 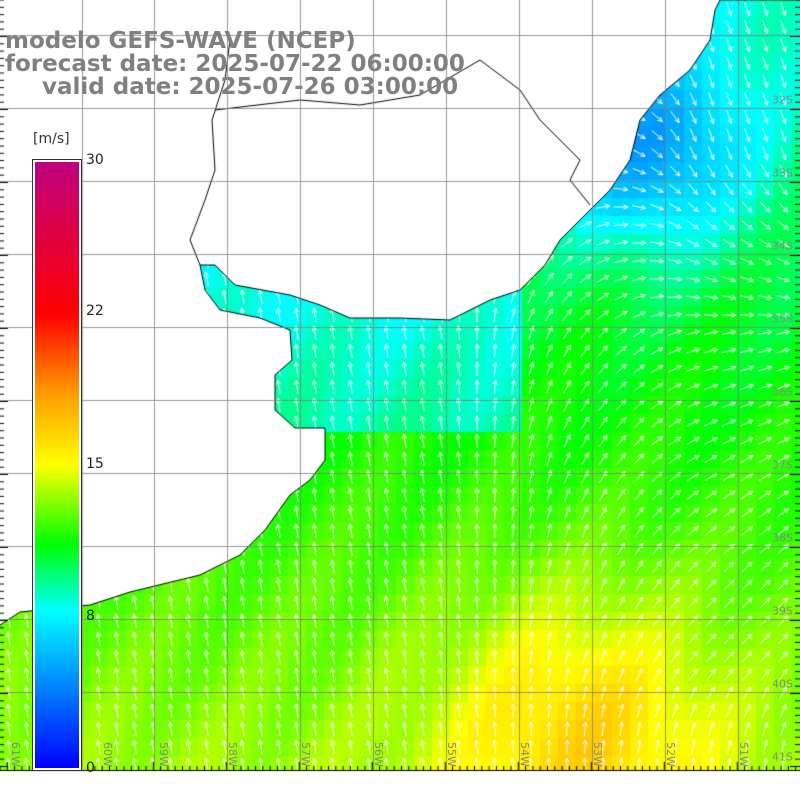 What do you see at coordinates (235, 64) in the screenshot?
I see `forecast-date: forecast date: 2025-07-22 06:00:00` at bounding box center [235, 64].